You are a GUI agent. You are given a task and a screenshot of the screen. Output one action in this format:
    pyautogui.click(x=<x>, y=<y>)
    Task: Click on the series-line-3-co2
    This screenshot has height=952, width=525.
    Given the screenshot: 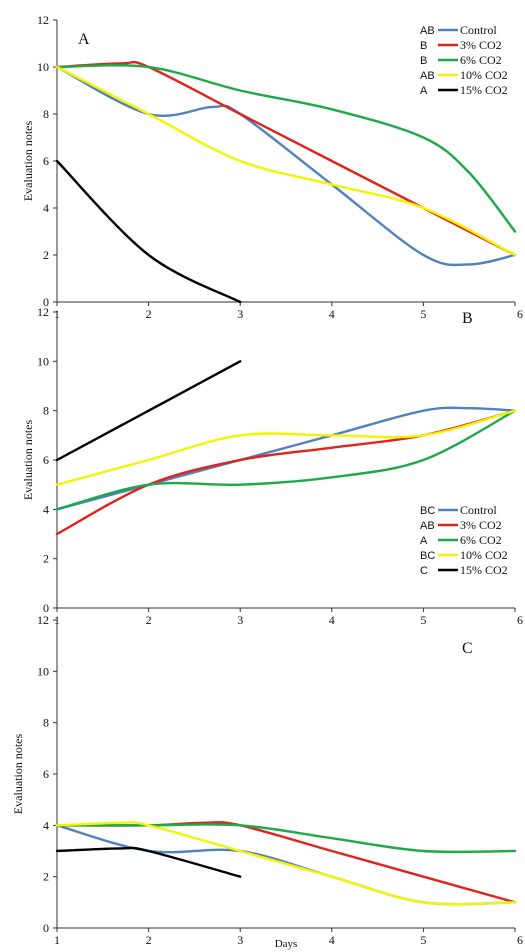 What is the action you would take?
    pyautogui.click(x=286, y=472)
    